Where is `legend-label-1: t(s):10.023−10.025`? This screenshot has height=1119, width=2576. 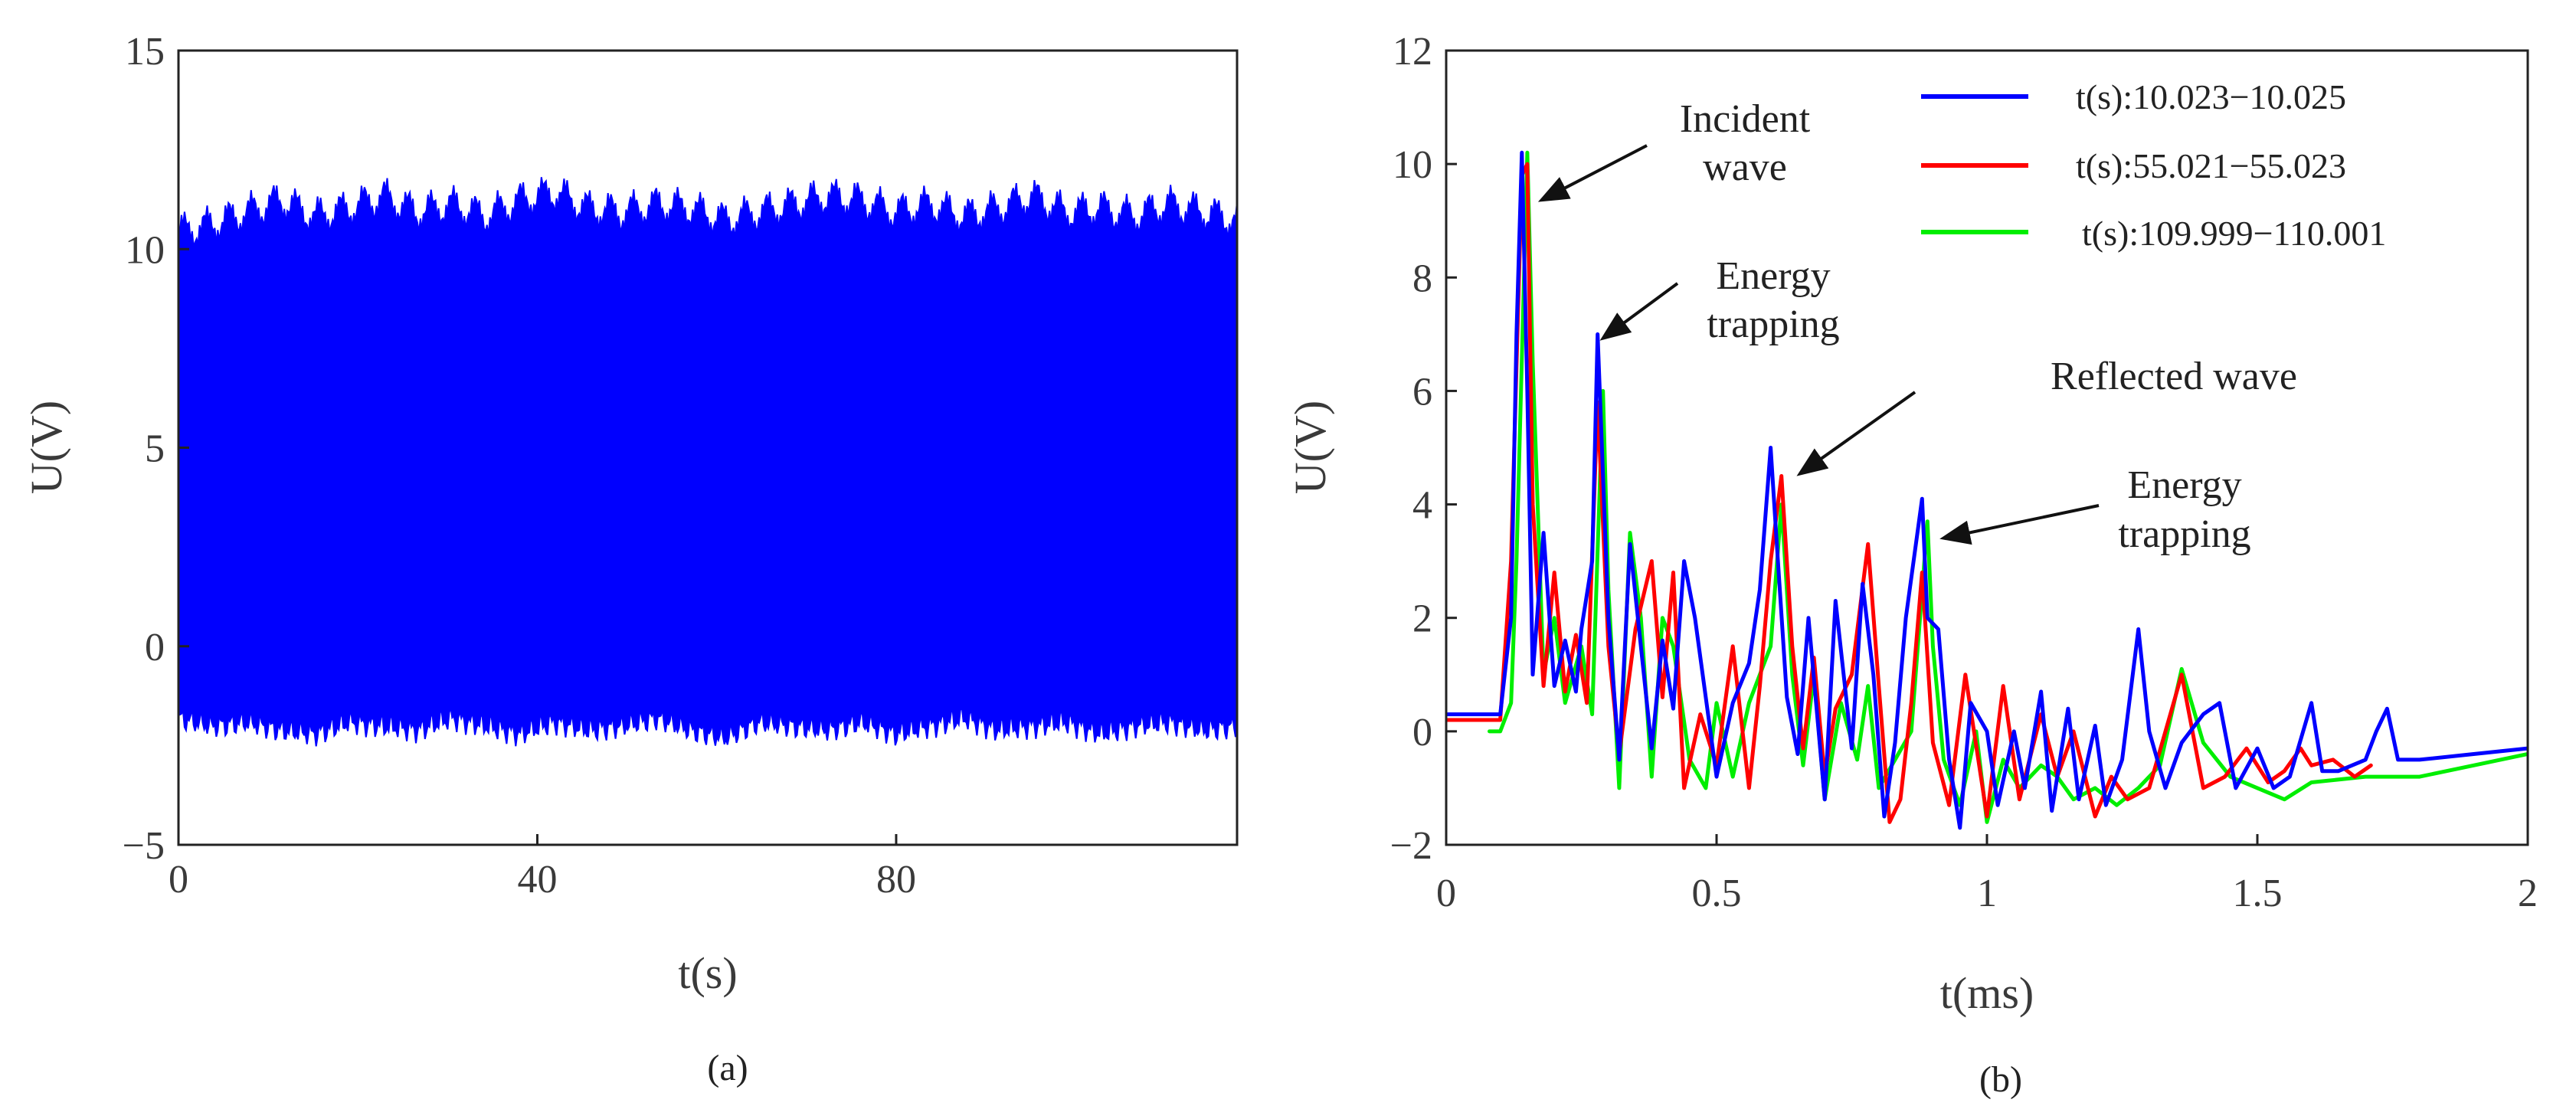 legend-label-1: t(s):10.023−10.025 is located at coordinates (2211, 96).